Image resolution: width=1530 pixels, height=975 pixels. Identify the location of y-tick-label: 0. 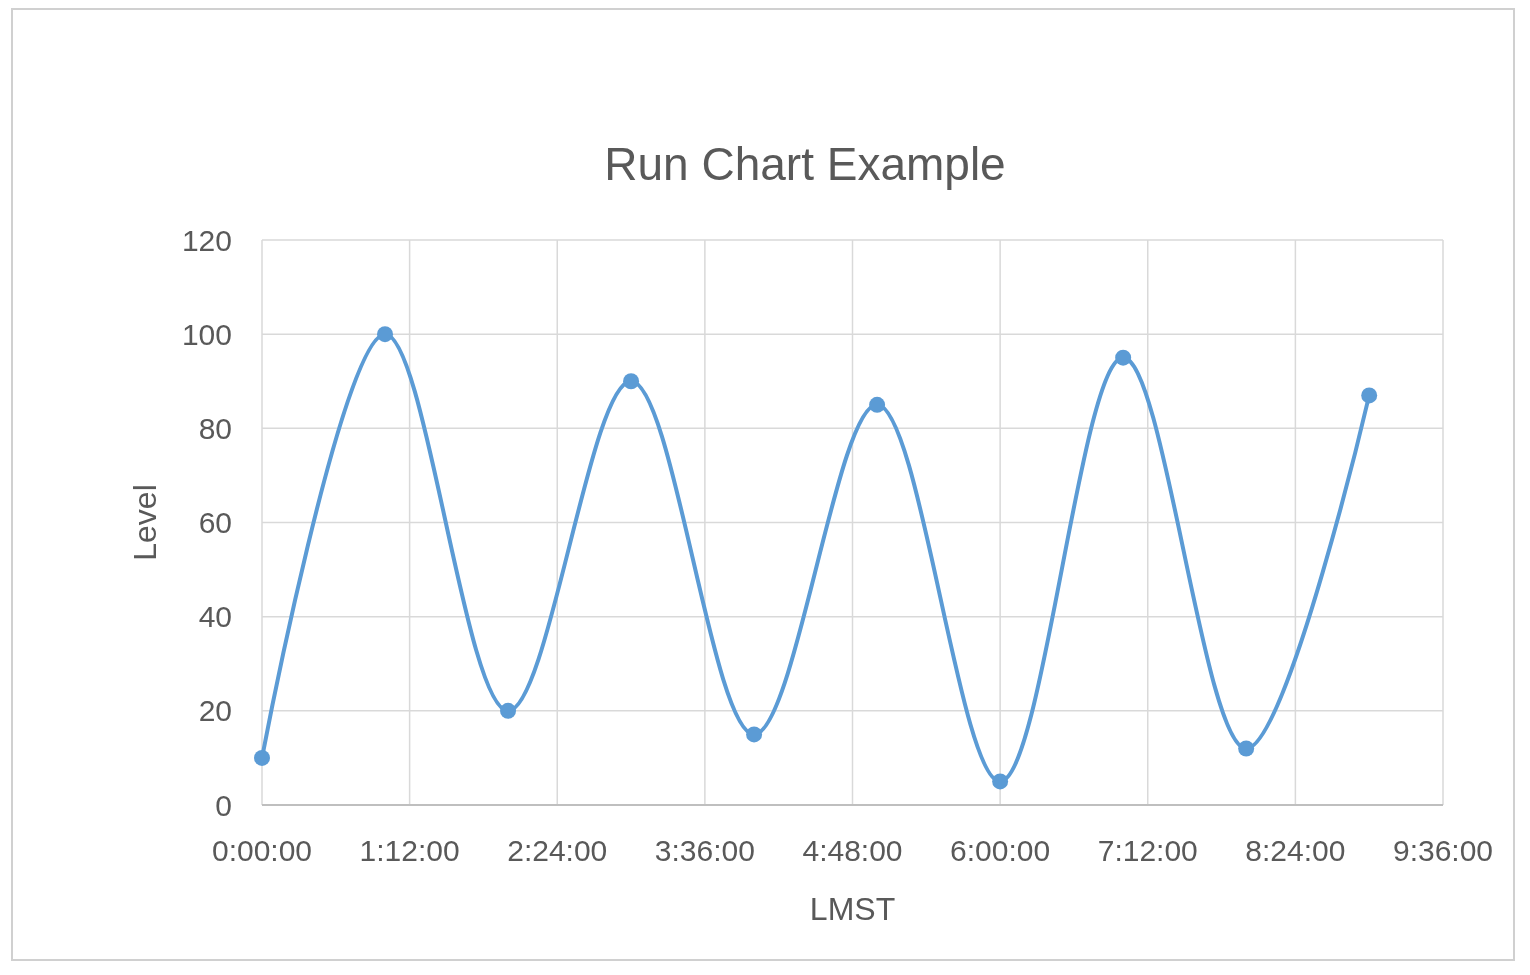
(223, 805).